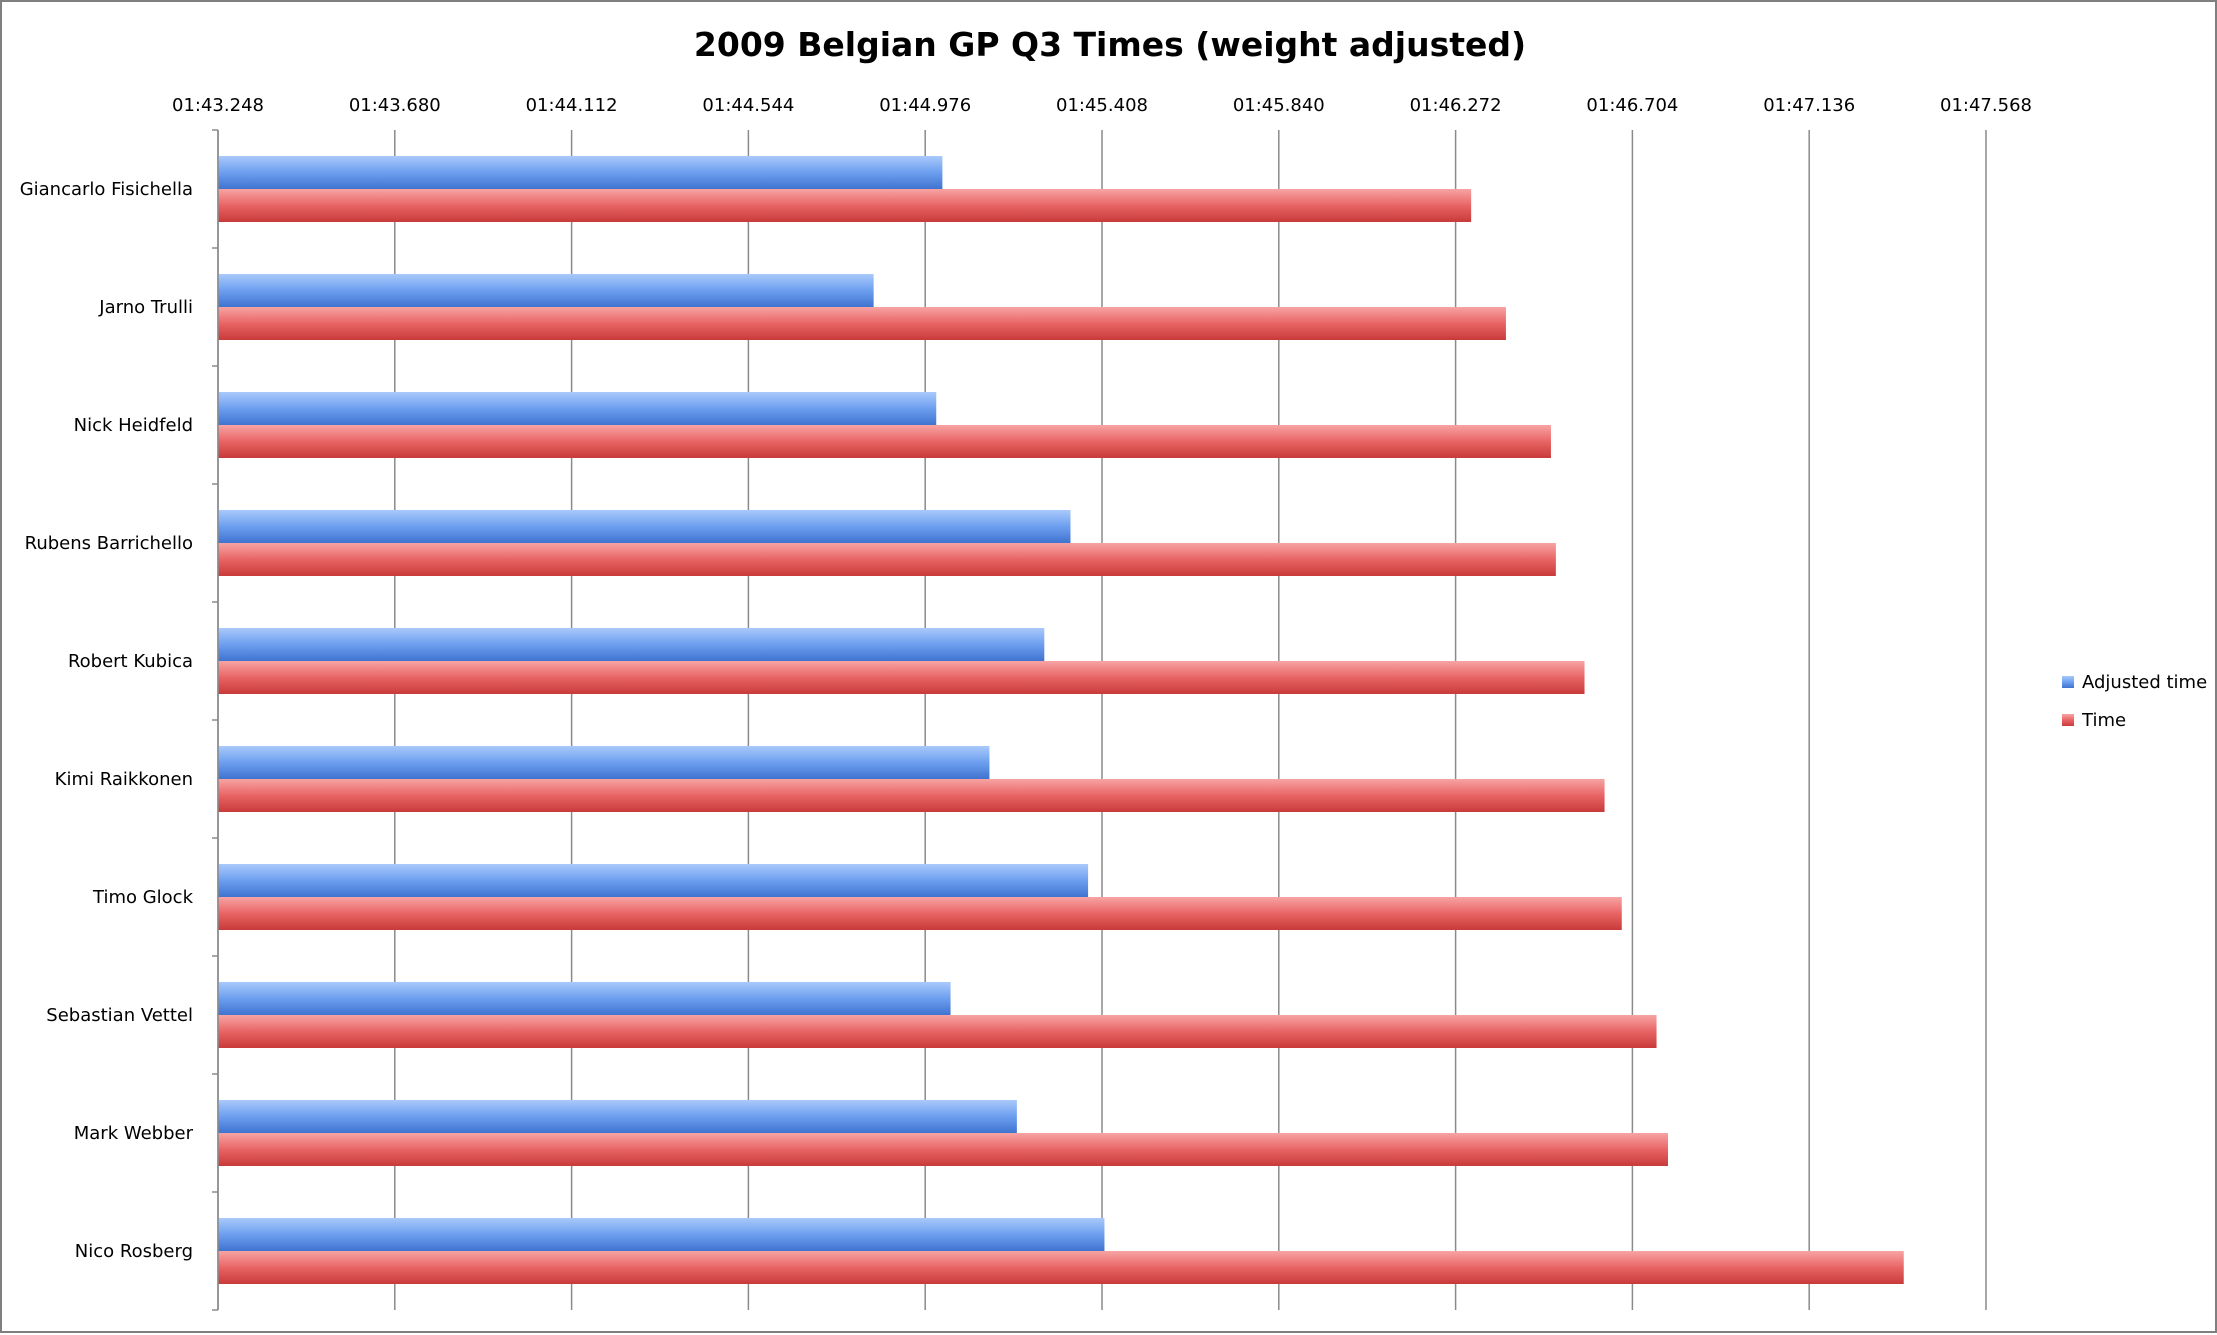  What do you see at coordinates (133, 425) in the screenshot?
I see `category-label: Nick Heidfeld` at bounding box center [133, 425].